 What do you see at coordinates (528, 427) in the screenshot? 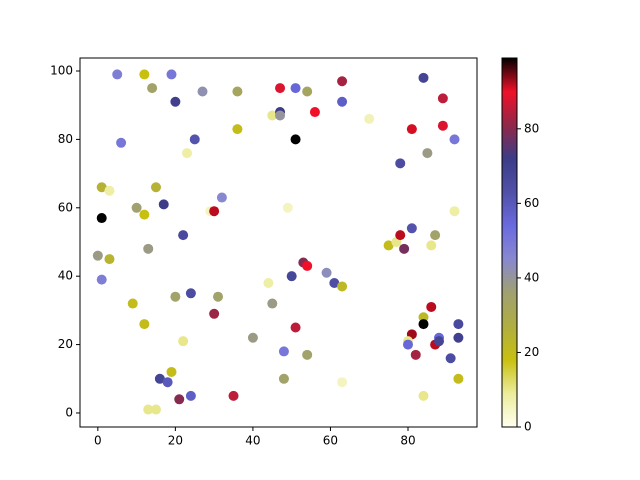
I see `colorbar-tick-label: 0` at bounding box center [528, 427].